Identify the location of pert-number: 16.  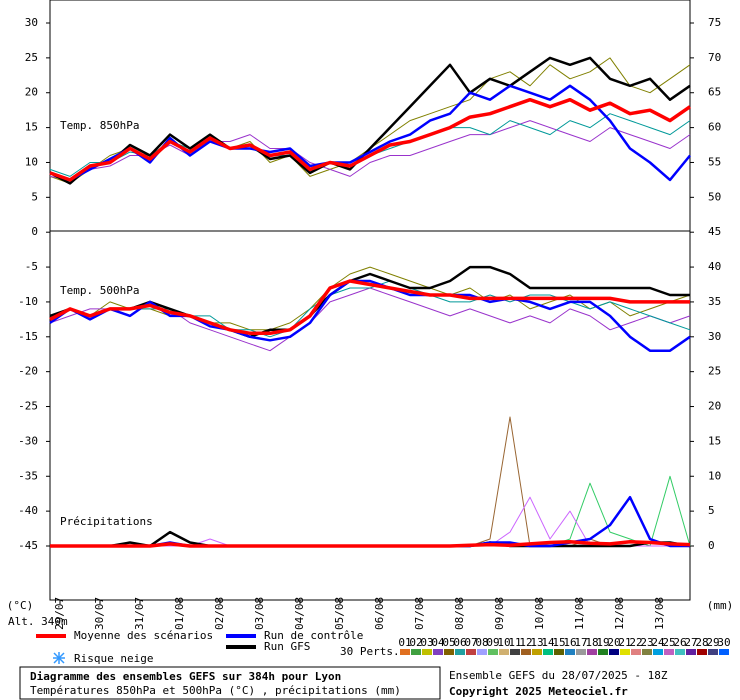
(569, 642).